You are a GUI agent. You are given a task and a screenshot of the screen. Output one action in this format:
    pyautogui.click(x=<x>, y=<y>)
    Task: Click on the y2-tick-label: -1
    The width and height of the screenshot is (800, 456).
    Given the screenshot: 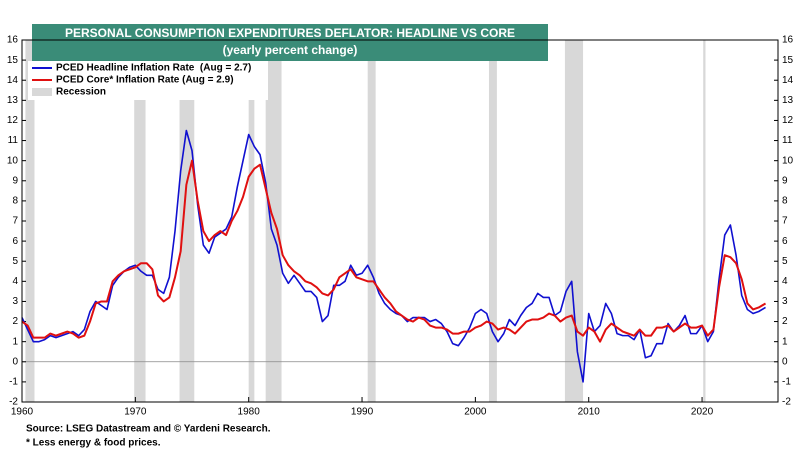 What is the action you would take?
    pyautogui.click(x=786, y=382)
    